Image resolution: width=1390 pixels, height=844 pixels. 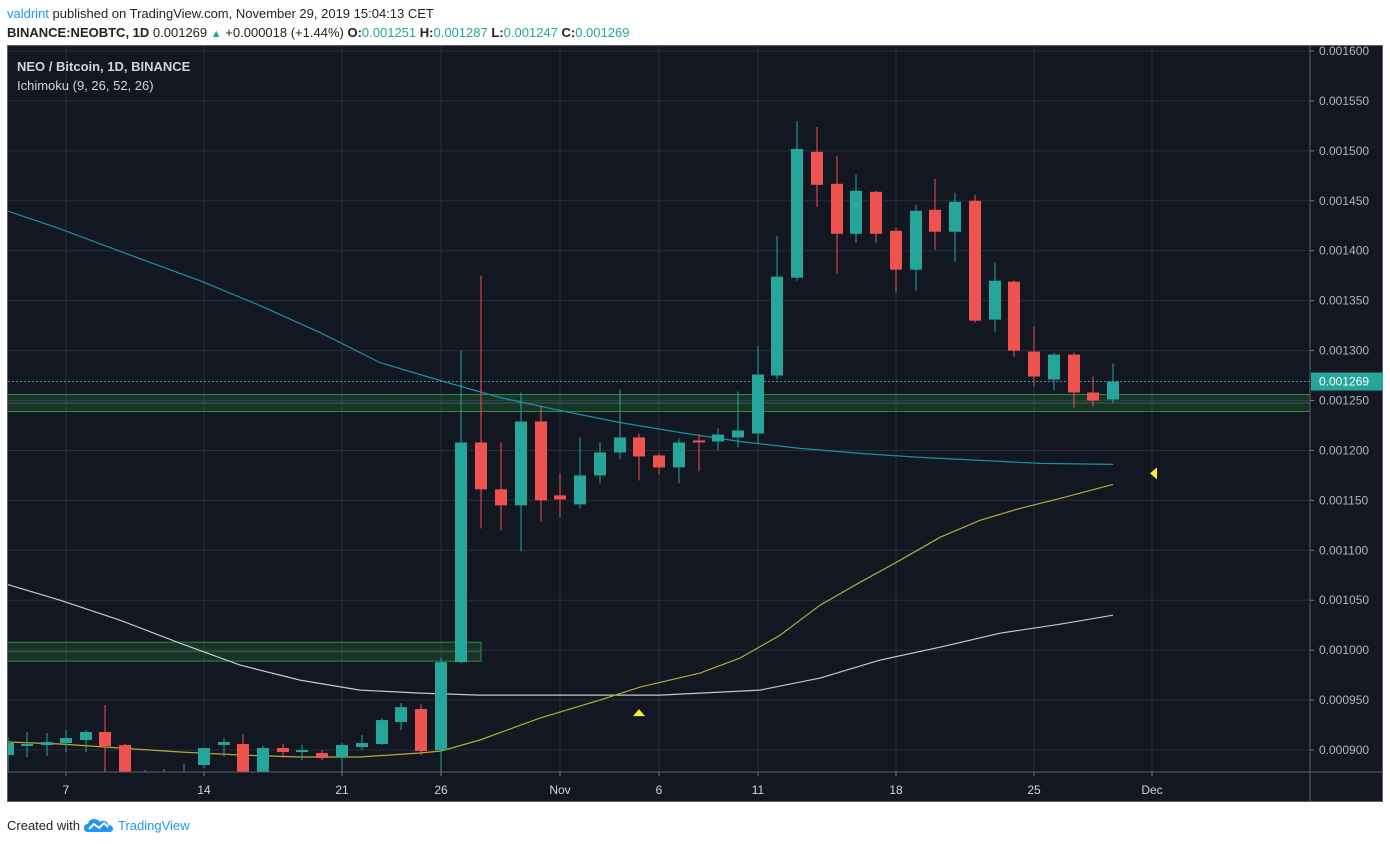 What do you see at coordinates (66, 790) in the screenshot?
I see `time-label: 7` at bounding box center [66, 790].